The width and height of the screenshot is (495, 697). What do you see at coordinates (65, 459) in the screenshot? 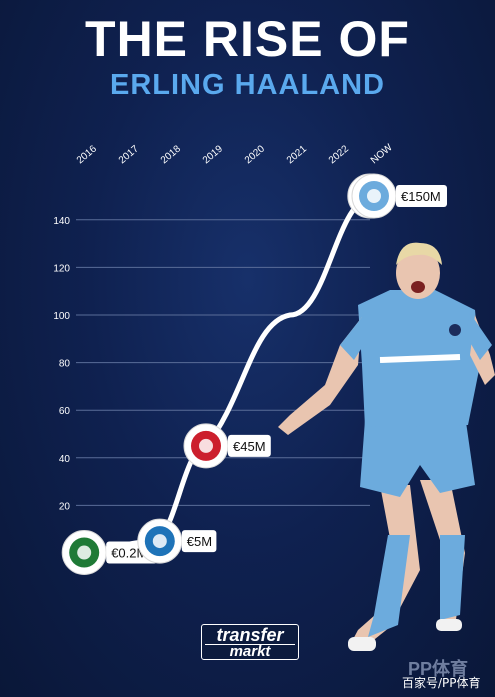
I see `y-tick-label: 40` at bounding box center [65, 459].